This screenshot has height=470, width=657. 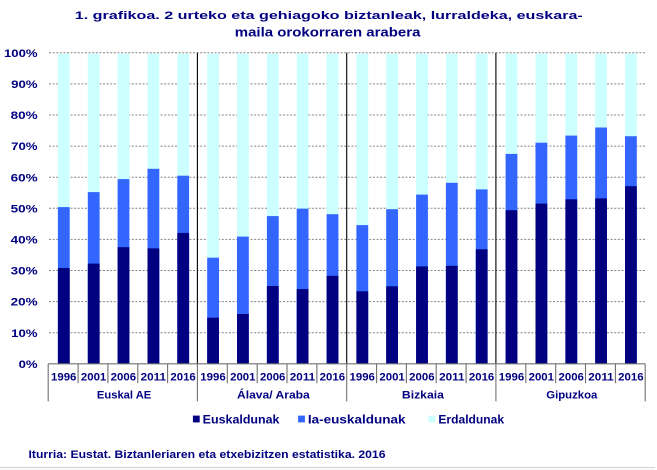 I want to click on svg-text: 10%, so click(x=24, y=334).